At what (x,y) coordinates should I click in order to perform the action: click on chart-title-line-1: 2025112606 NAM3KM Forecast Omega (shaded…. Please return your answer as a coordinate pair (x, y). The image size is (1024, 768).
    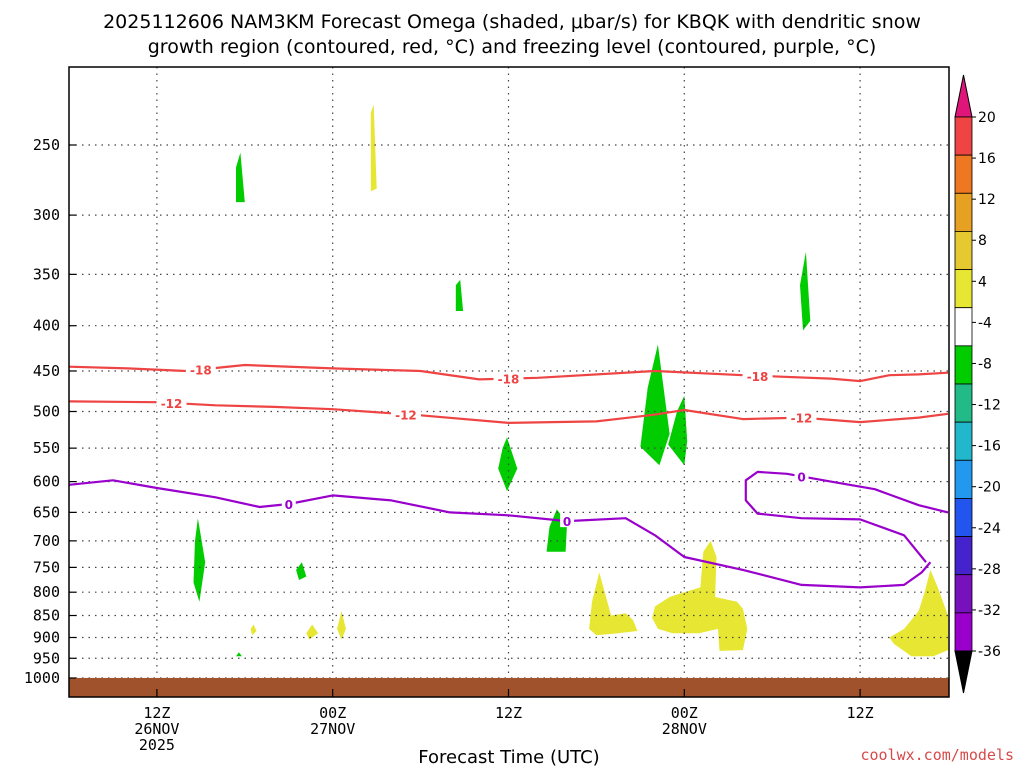
    Looking at the image, I should click on (512, 22).